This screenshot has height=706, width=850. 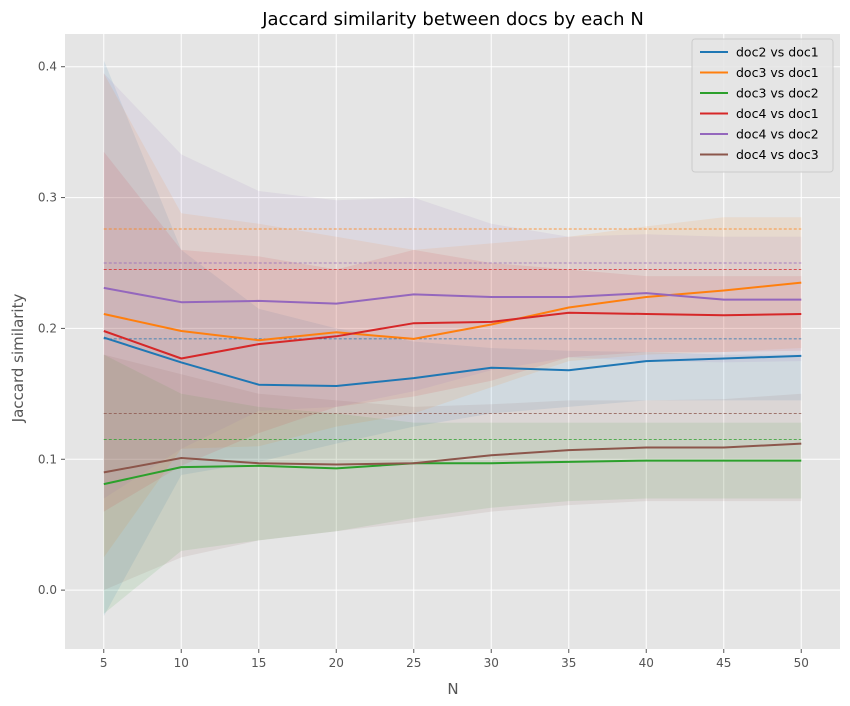 What do you see at coordinates (777, 93) in the screenshot?
I see `legend-label: doc3 vs doc2` at bounding box center [777, 93].